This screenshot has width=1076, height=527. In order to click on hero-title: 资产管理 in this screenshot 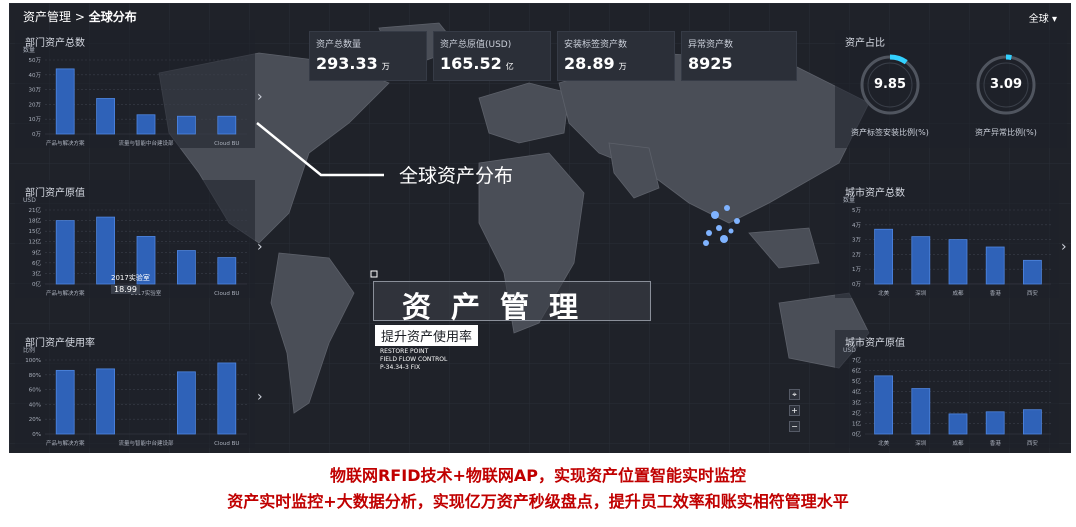, I will do `click(500, 307)`.